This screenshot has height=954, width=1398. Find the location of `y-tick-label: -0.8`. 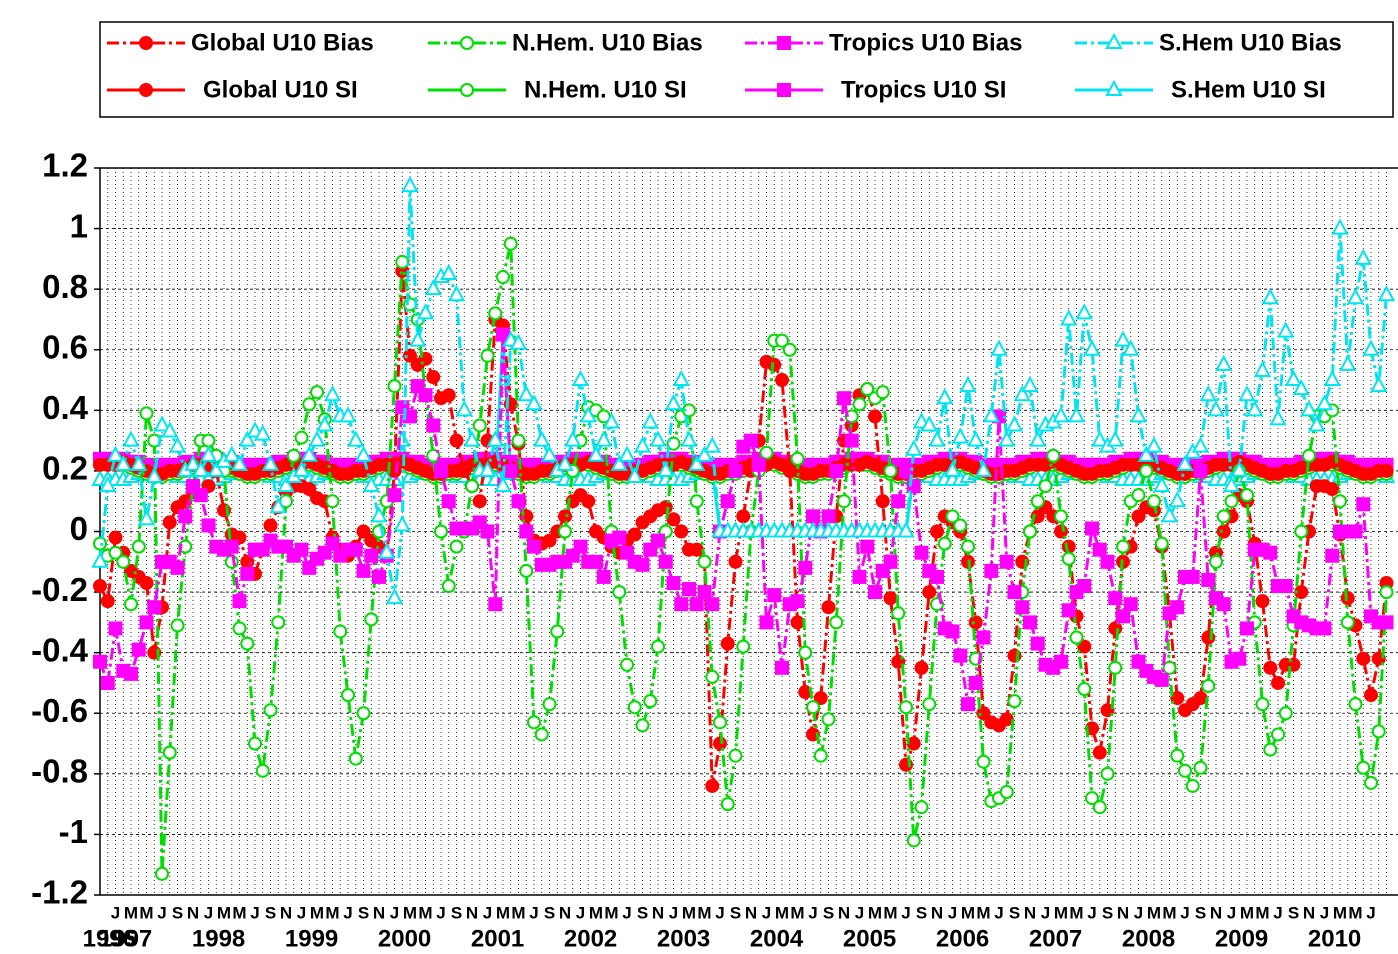

y-tick-label: -0.8 is located at coordinates (59, 771).